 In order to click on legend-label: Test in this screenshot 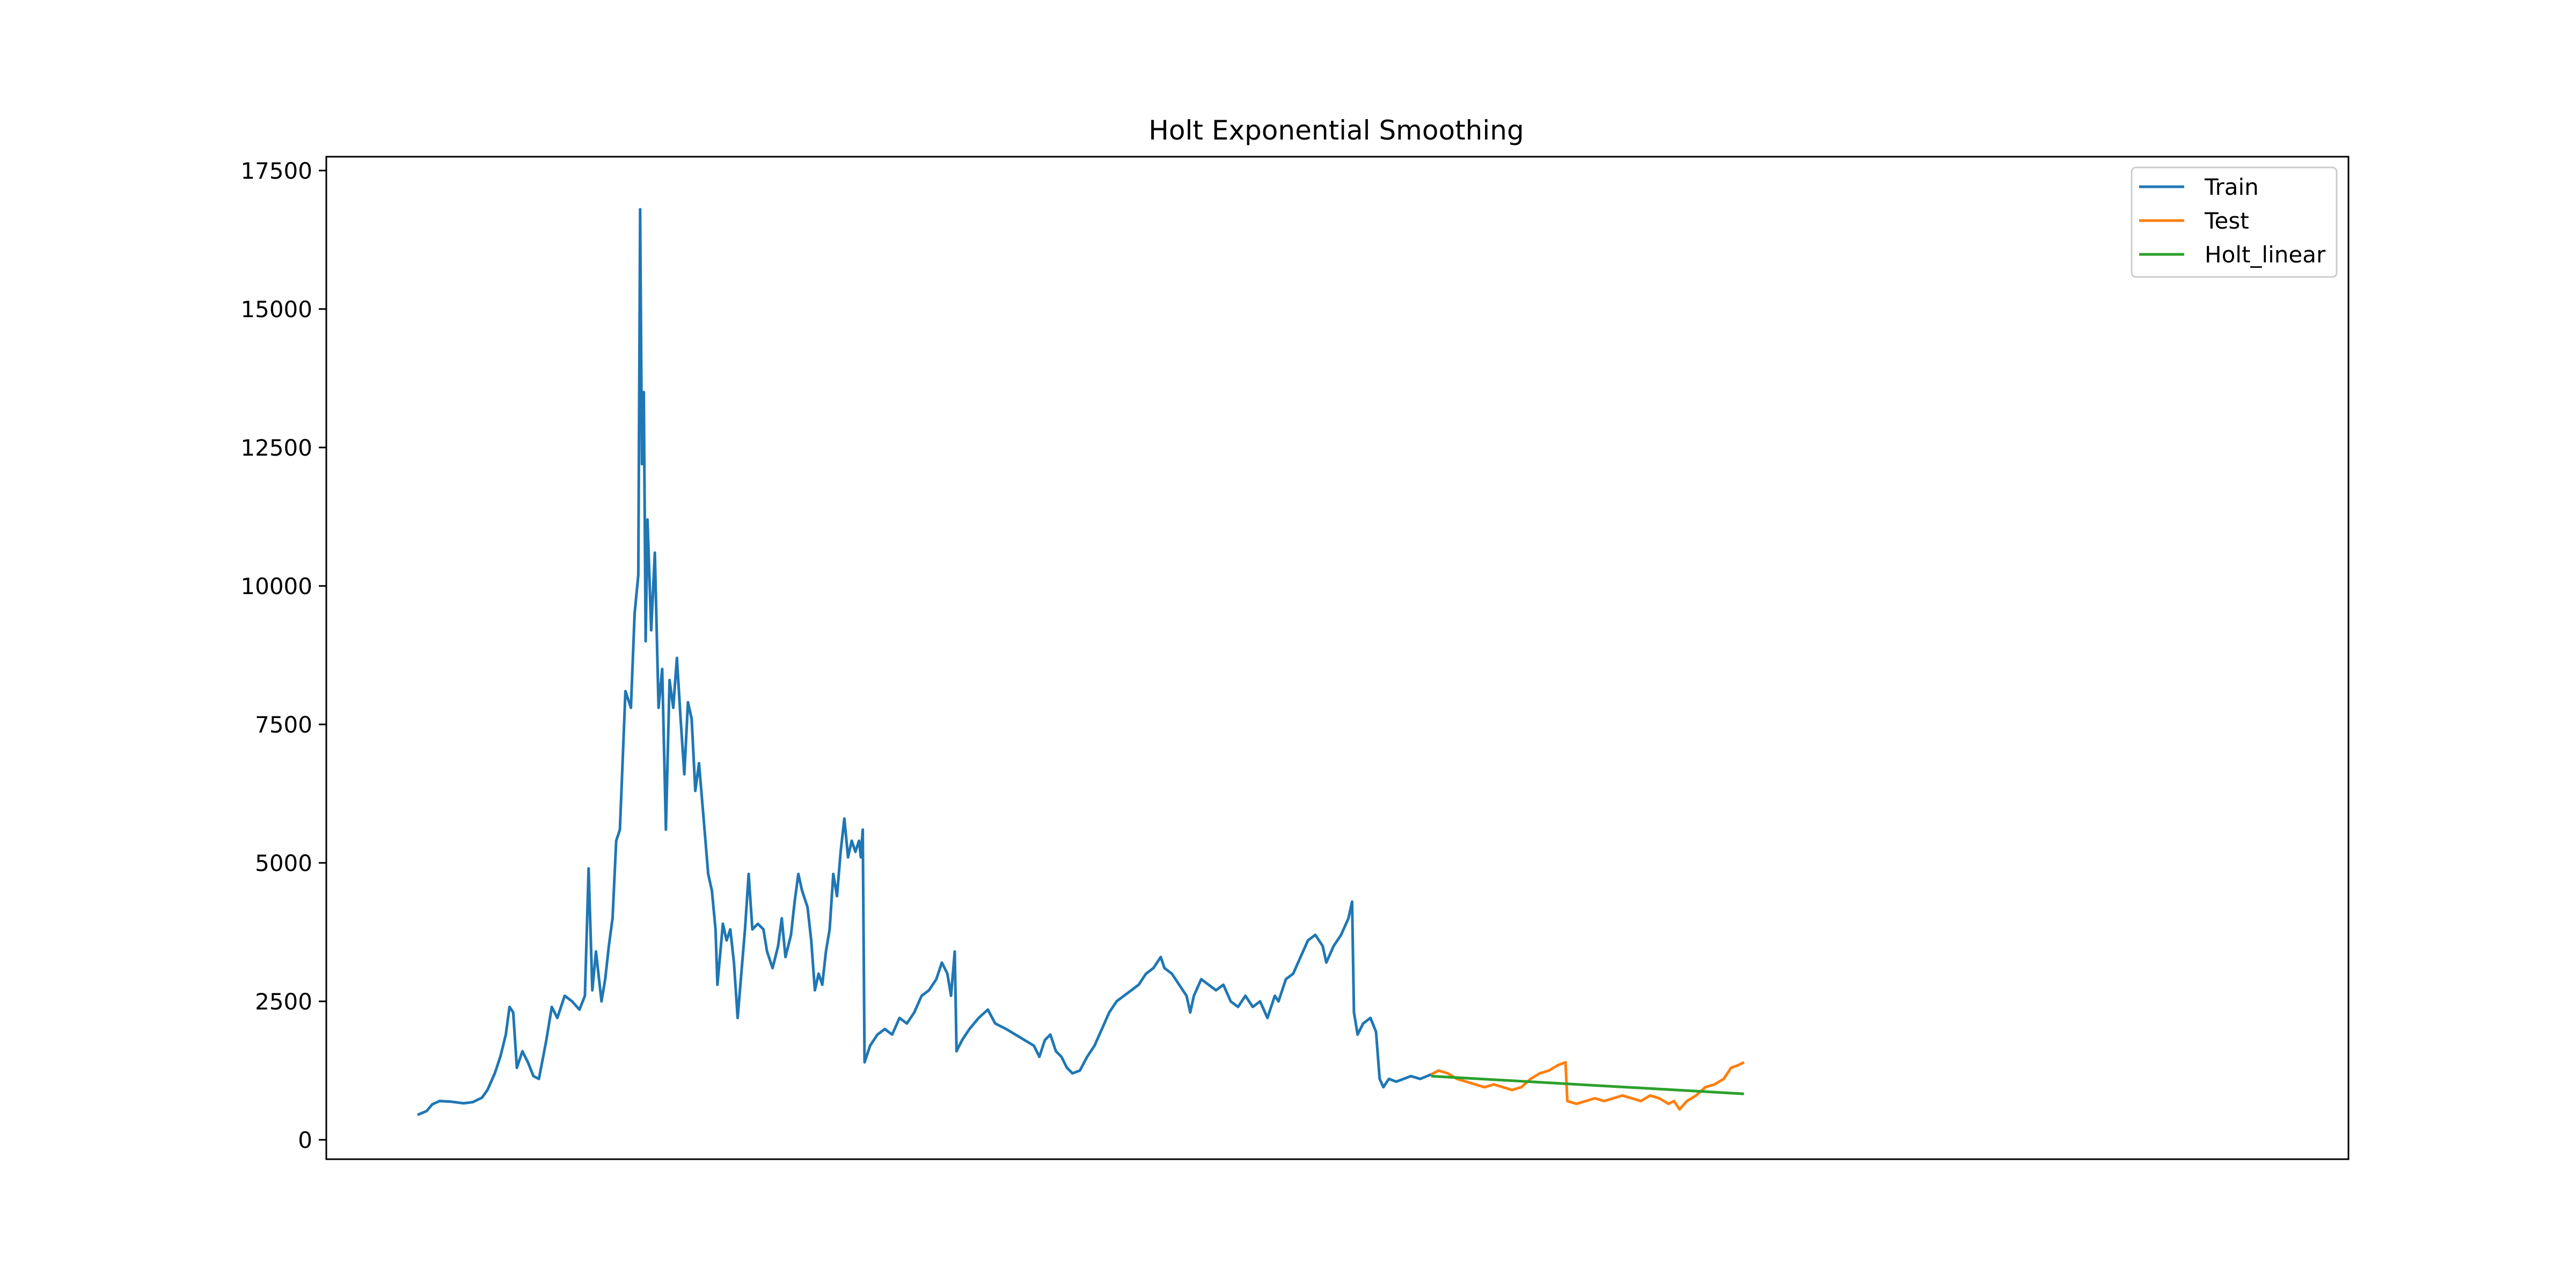, I will do `click(2226, 221)`.